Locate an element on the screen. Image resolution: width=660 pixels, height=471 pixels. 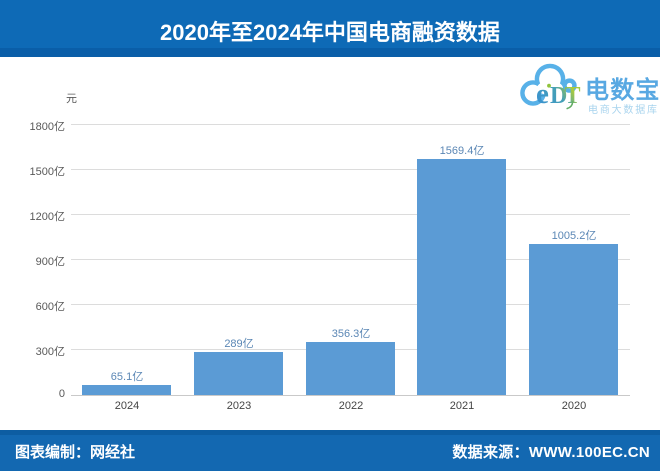
svg-text: T is located at coordinates (573, 96).